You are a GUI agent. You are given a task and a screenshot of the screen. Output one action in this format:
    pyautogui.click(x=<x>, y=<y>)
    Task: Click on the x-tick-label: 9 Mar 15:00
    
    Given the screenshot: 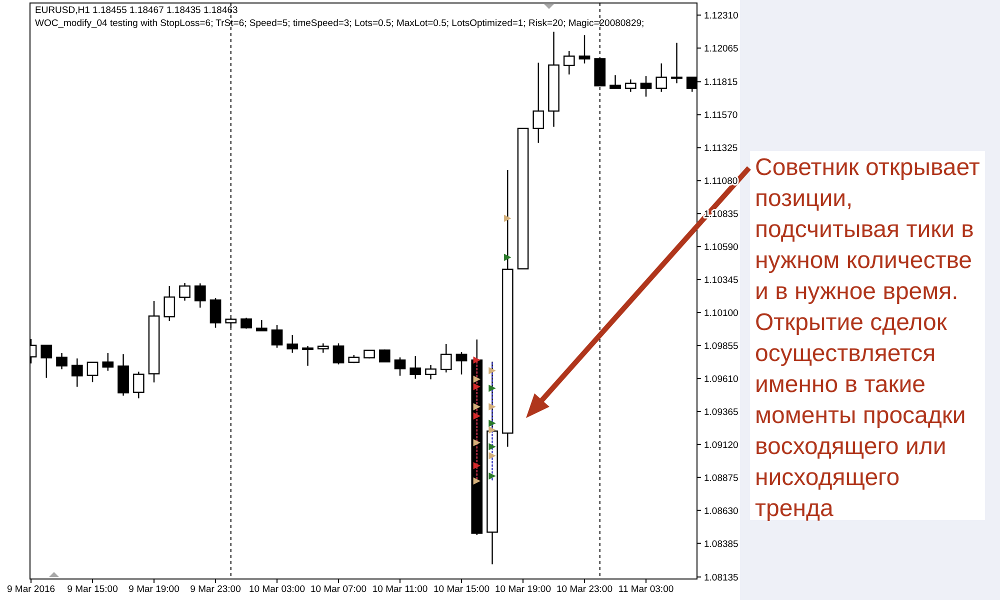 What is the action you would take?
    pyautogui.click(x=92, y=589)
    